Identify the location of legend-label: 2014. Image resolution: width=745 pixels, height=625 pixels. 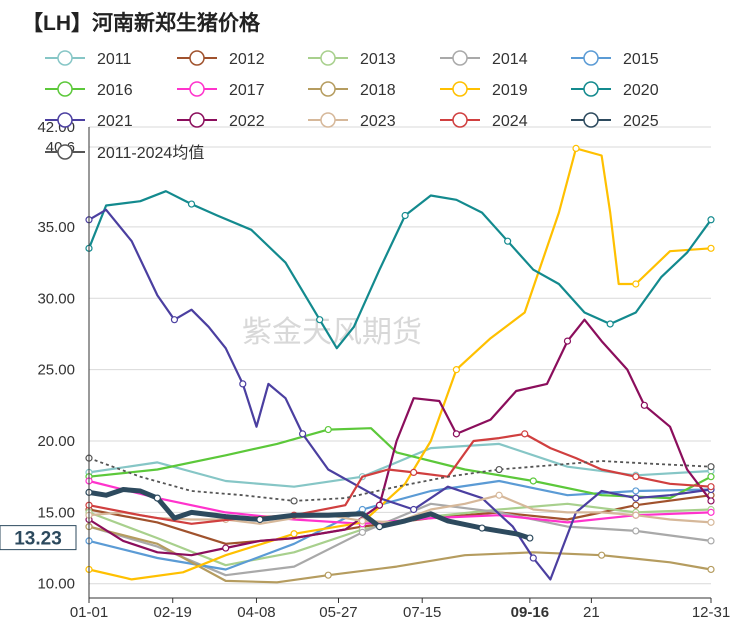
(510, 59).